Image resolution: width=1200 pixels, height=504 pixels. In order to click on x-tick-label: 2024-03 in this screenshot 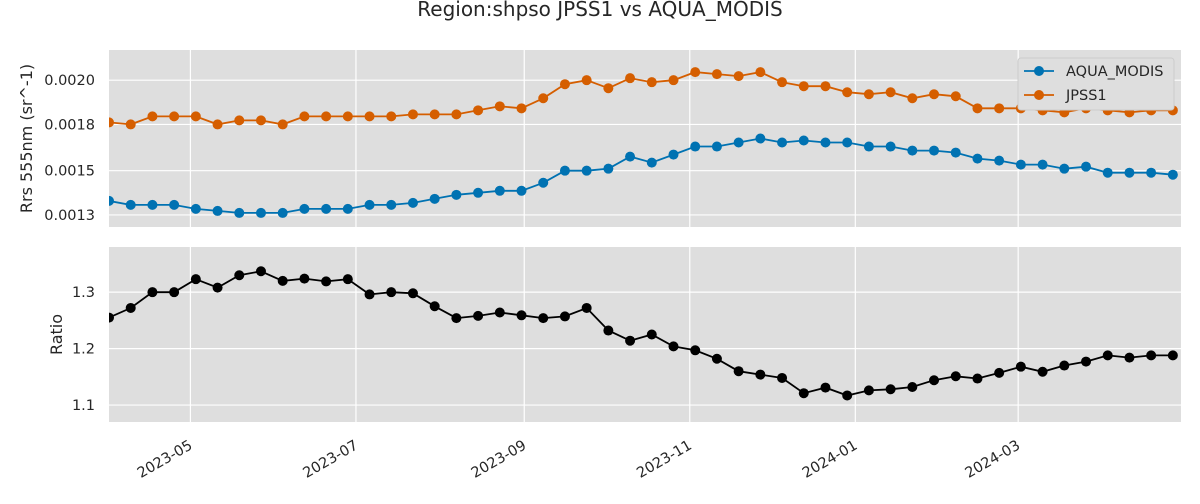, I will do `click(993, 460)`.